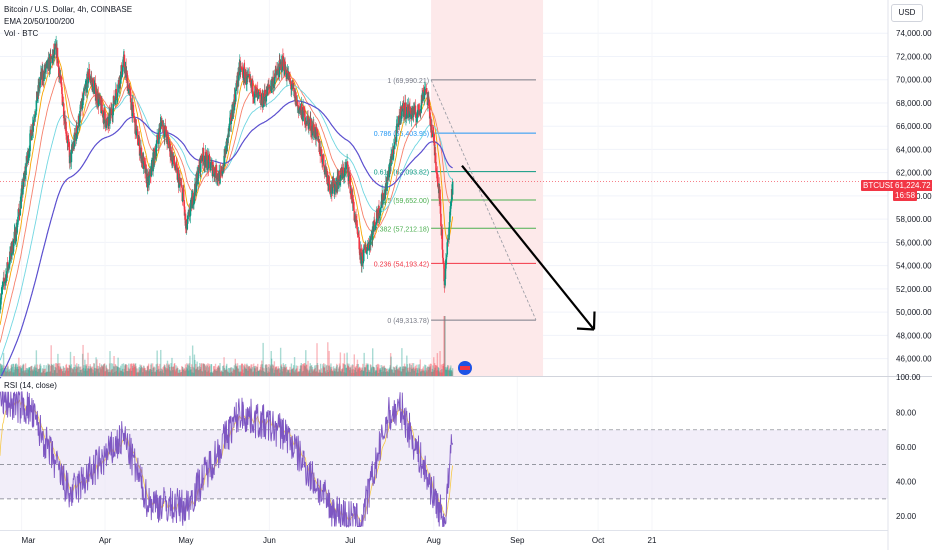 The width and height of the screenshot is (932, 550). I want to click on time-axis: Mar Apr May Jun Jul Aug Sep Oct 21, so click(339, 540).